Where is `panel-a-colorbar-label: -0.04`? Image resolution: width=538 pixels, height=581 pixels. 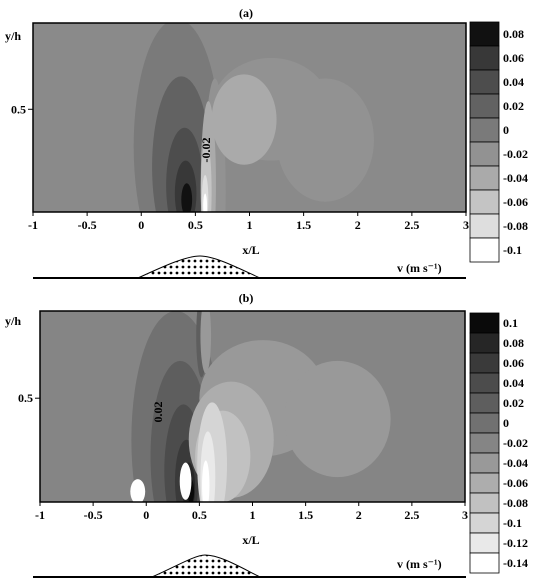 panel-a-colorbar-label: -0.04 is located at coordinates (515, 178).